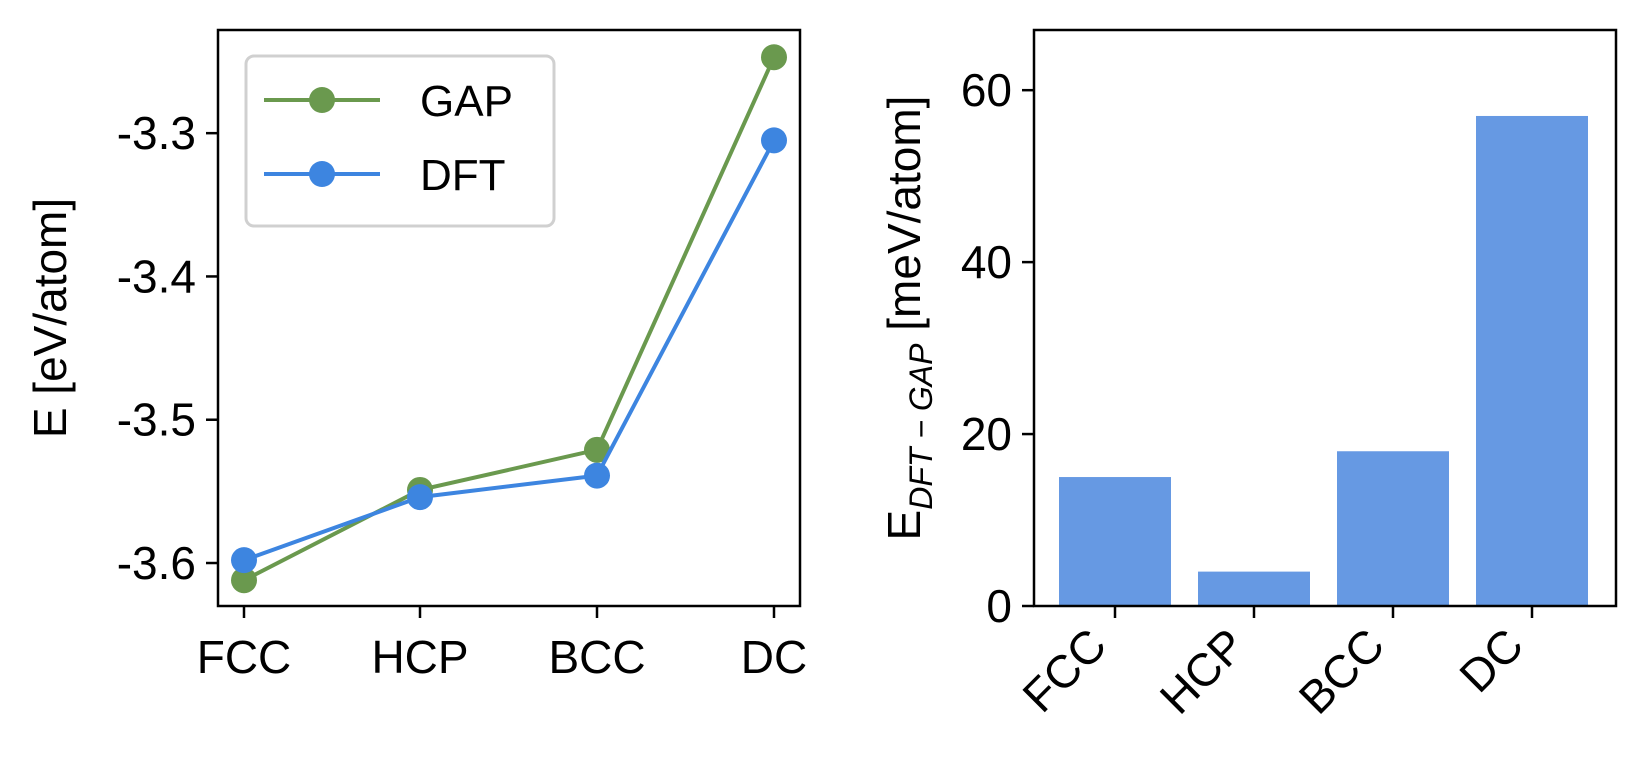  Describe the element at coordinates (156, 563) in the screenshot. I see `y-tick-label: -3.6` at that location.